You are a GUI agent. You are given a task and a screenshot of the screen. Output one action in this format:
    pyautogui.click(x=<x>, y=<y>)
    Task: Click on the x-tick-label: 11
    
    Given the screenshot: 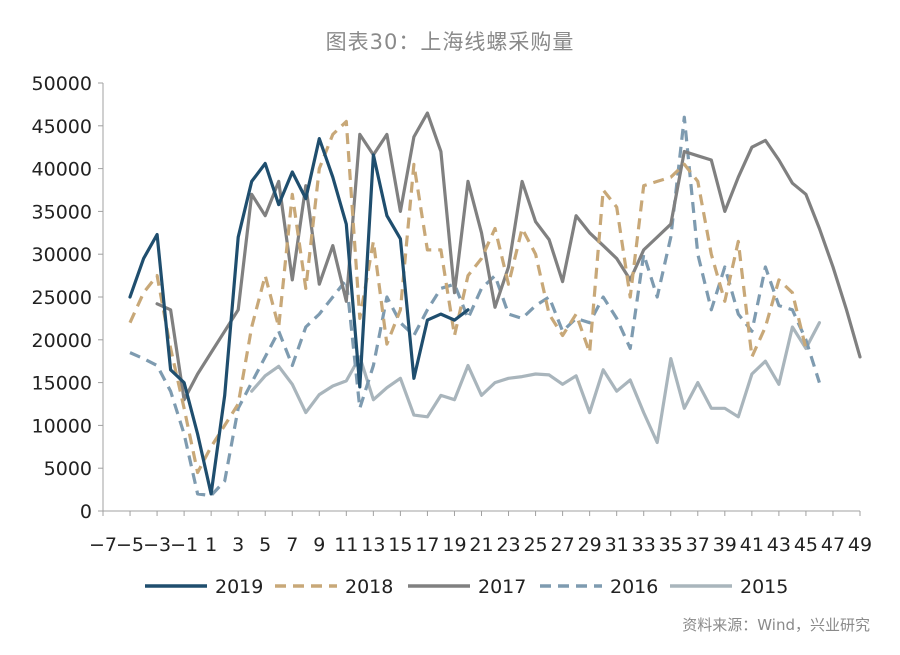 What is the action you would take?
    pyautogui.click(x=346, y=545)
    